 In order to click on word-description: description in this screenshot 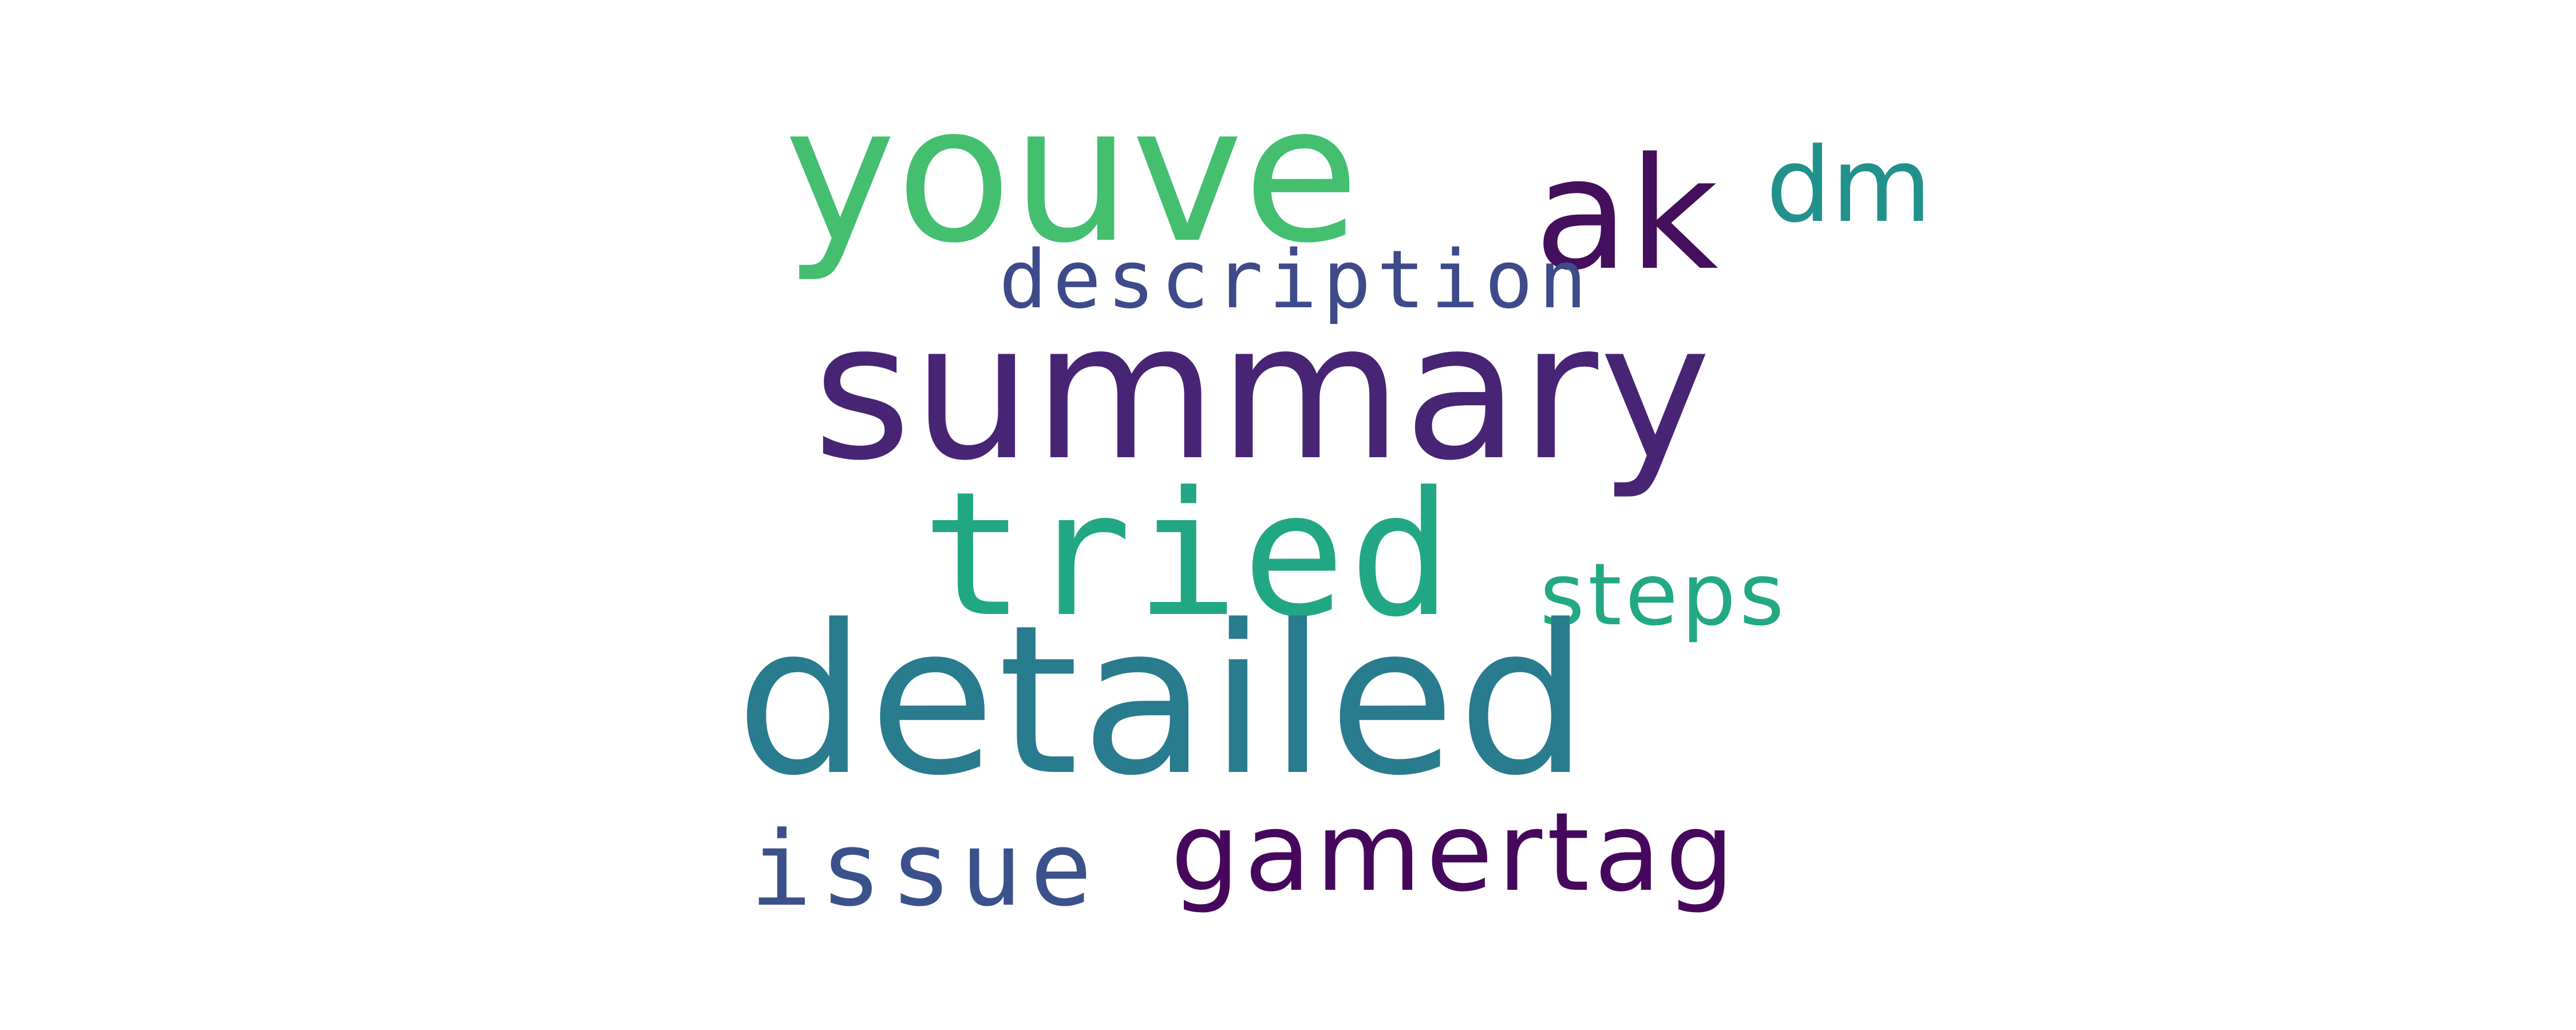, I will do `click(1296, 280)`.